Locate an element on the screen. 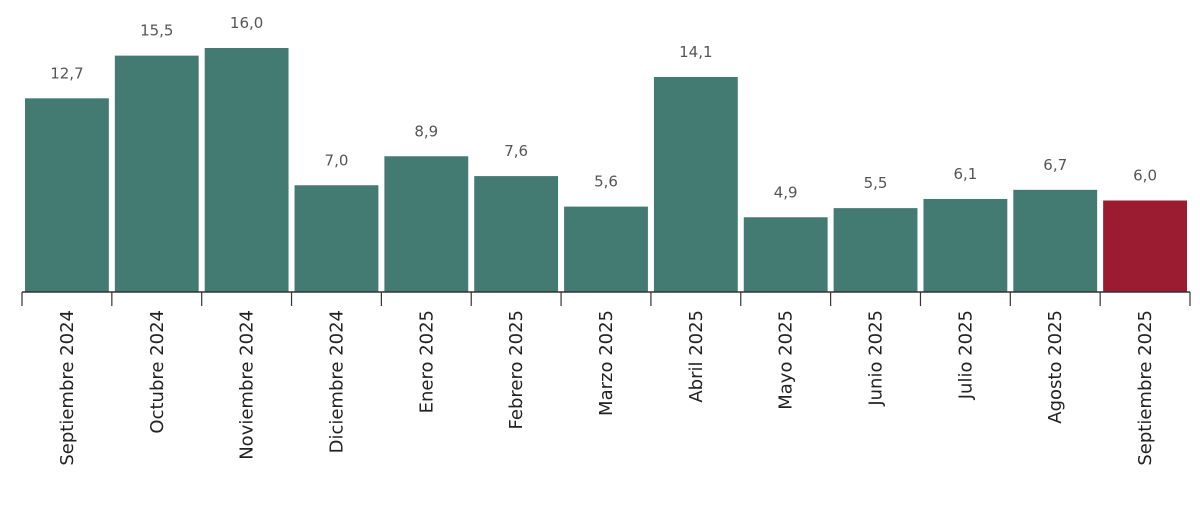  x-tick-label: Julio 2025 is located at coordinates (965, 355).